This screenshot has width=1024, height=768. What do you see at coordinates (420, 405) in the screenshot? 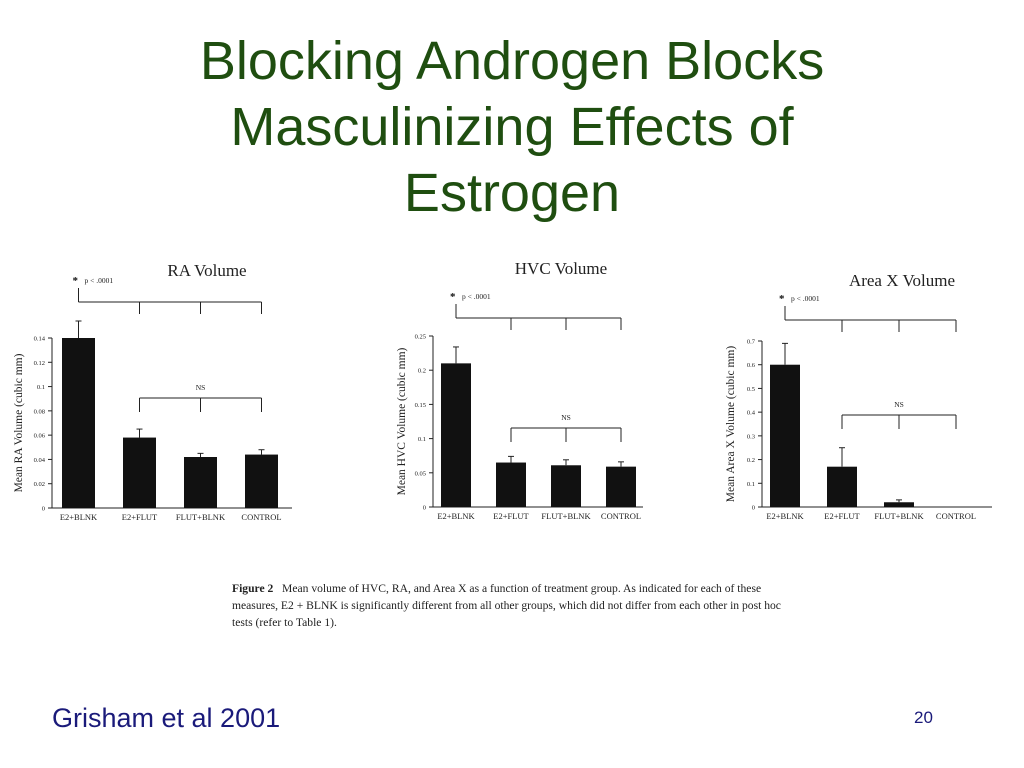
I see `y-tick-label: 0.15` at bounding box center [420, 405].